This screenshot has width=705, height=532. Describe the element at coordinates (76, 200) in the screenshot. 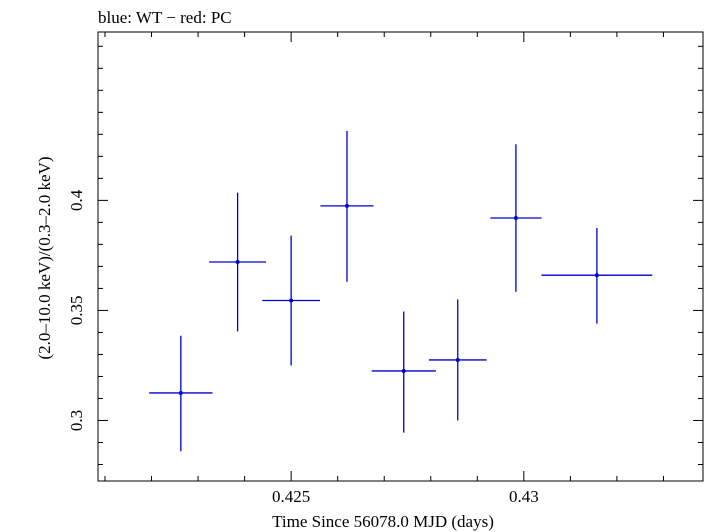

I see `y-tick-label: 0.4` at that location.